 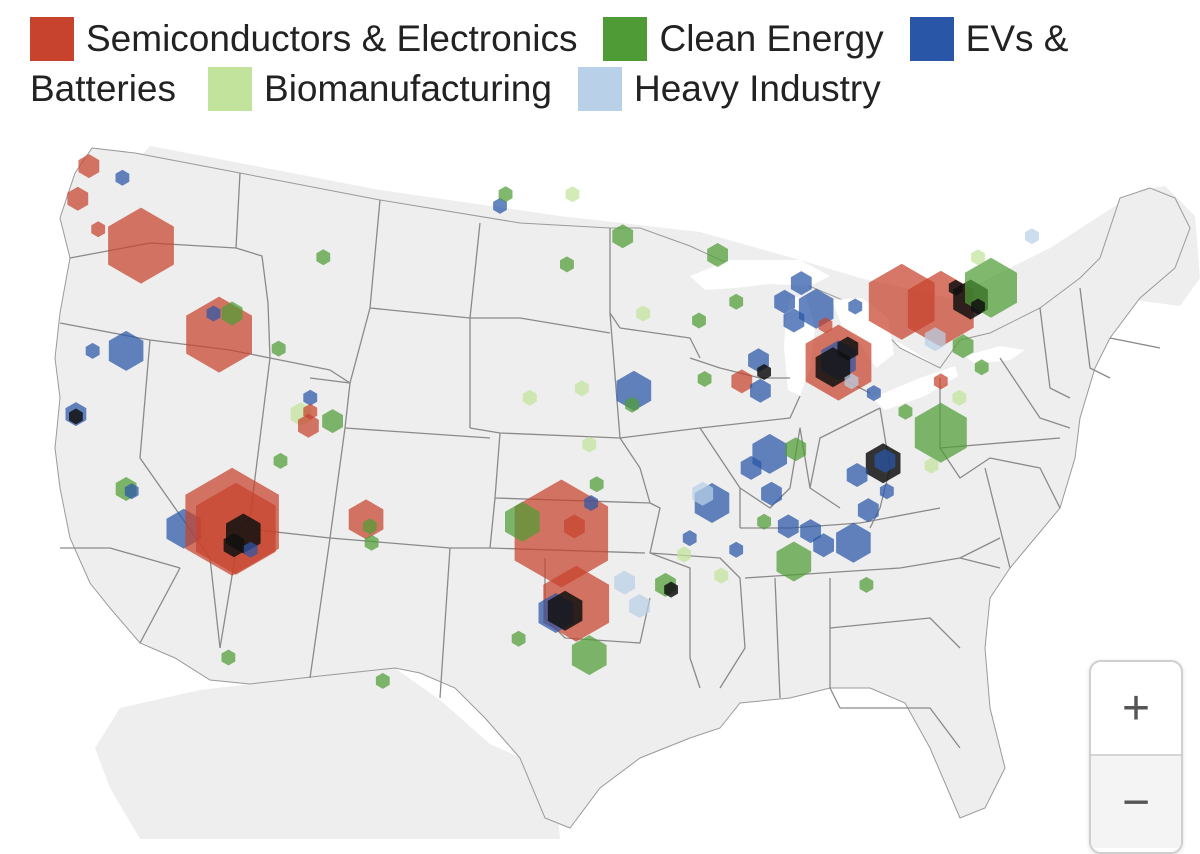 What do you see at coordinates (332, 38) in the screenshot?
I see `legend-label-semiconductors: Semiconductors & Electronics` at bounding box center [332, 38].